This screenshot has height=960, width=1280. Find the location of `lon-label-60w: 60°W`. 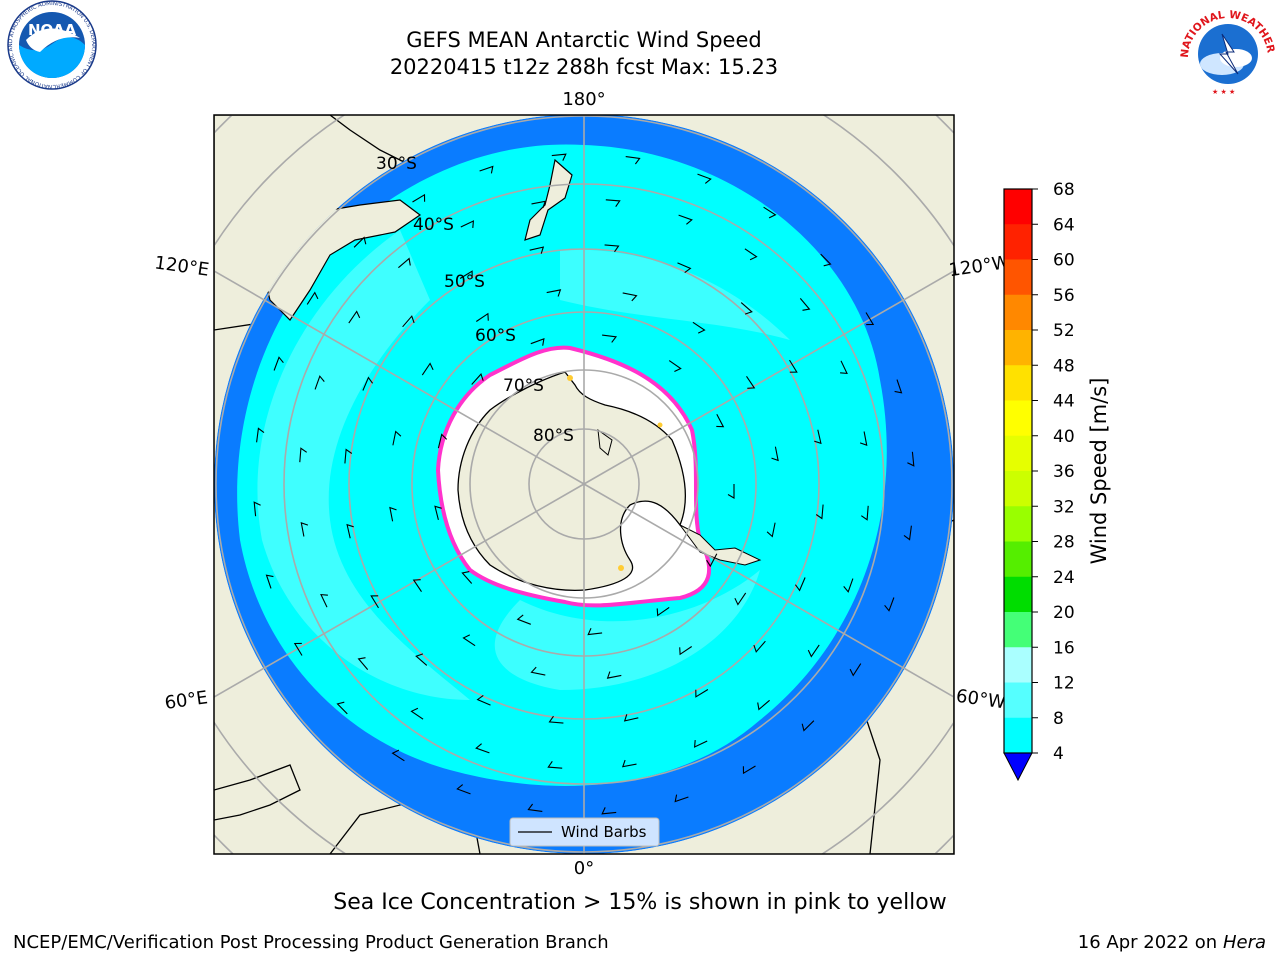

lon-label-60w: 60°W is located at coordinates (981, 700).